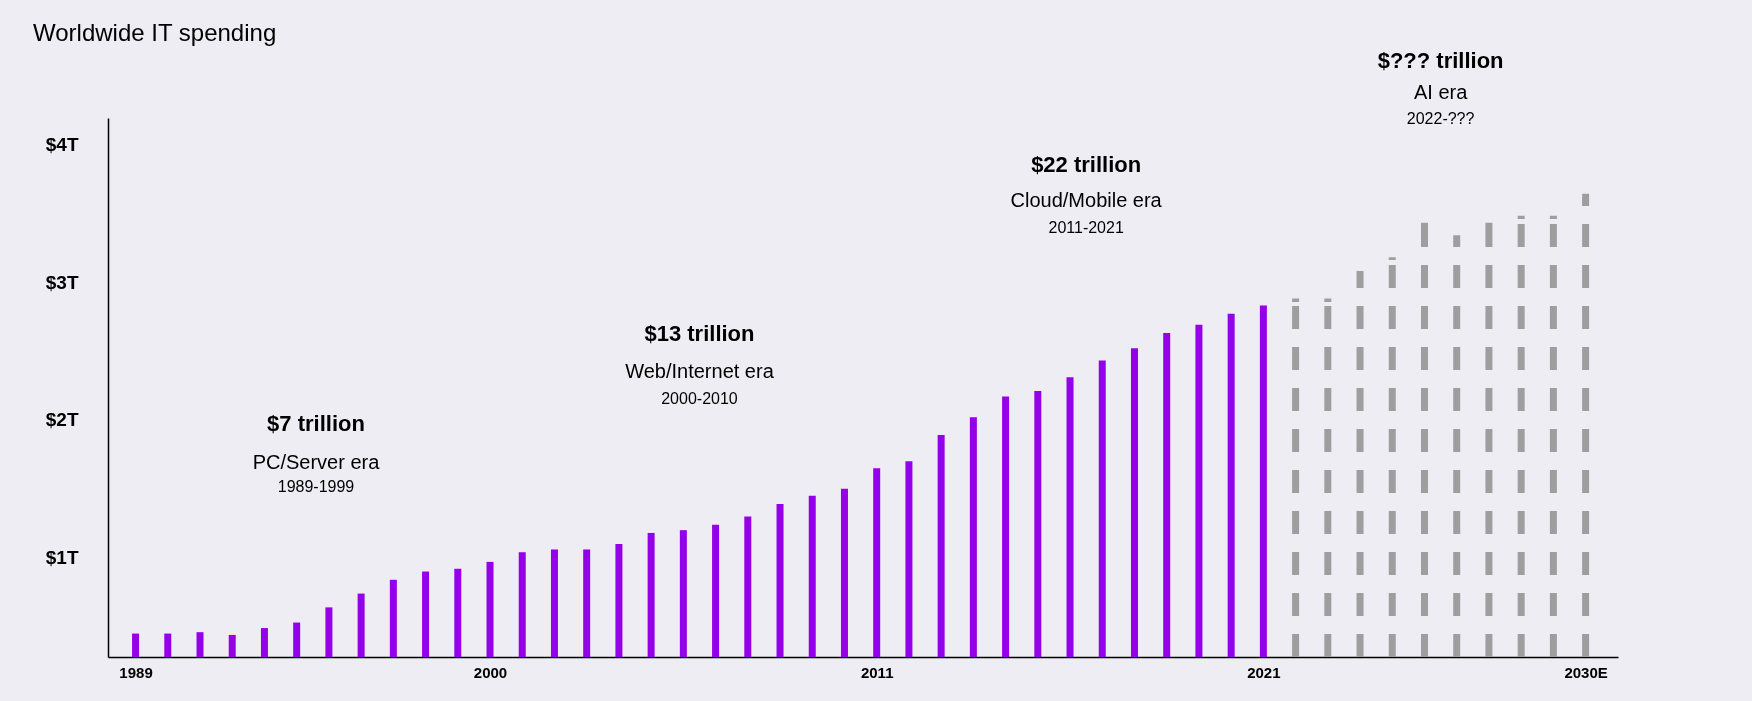  Describe the element at coordinates (136, 672) in the screenshot. I see `x-tick-label: 1989` at that location.